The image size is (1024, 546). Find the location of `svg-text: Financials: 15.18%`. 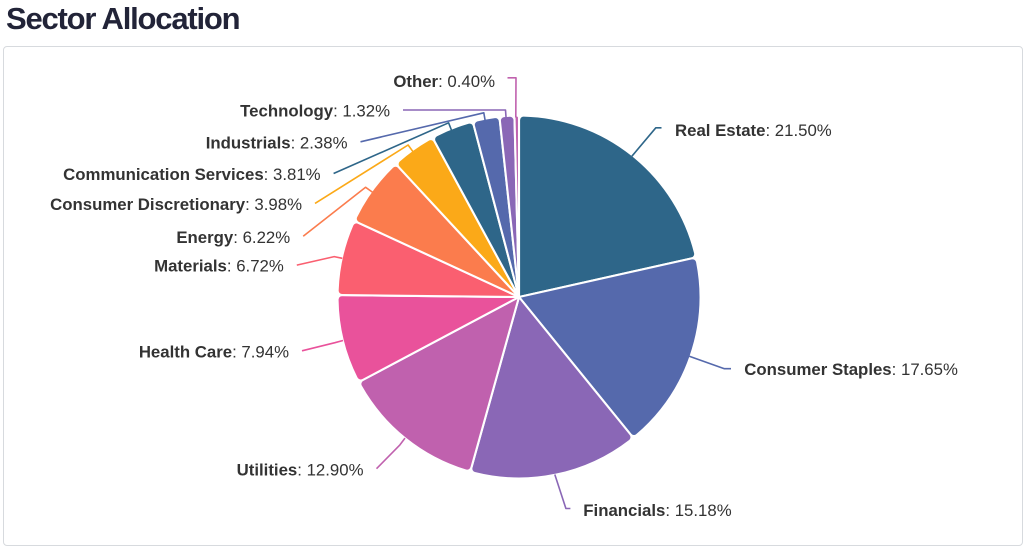

svg-text: Financials: 15.18% is located at coordinates (657, 510).